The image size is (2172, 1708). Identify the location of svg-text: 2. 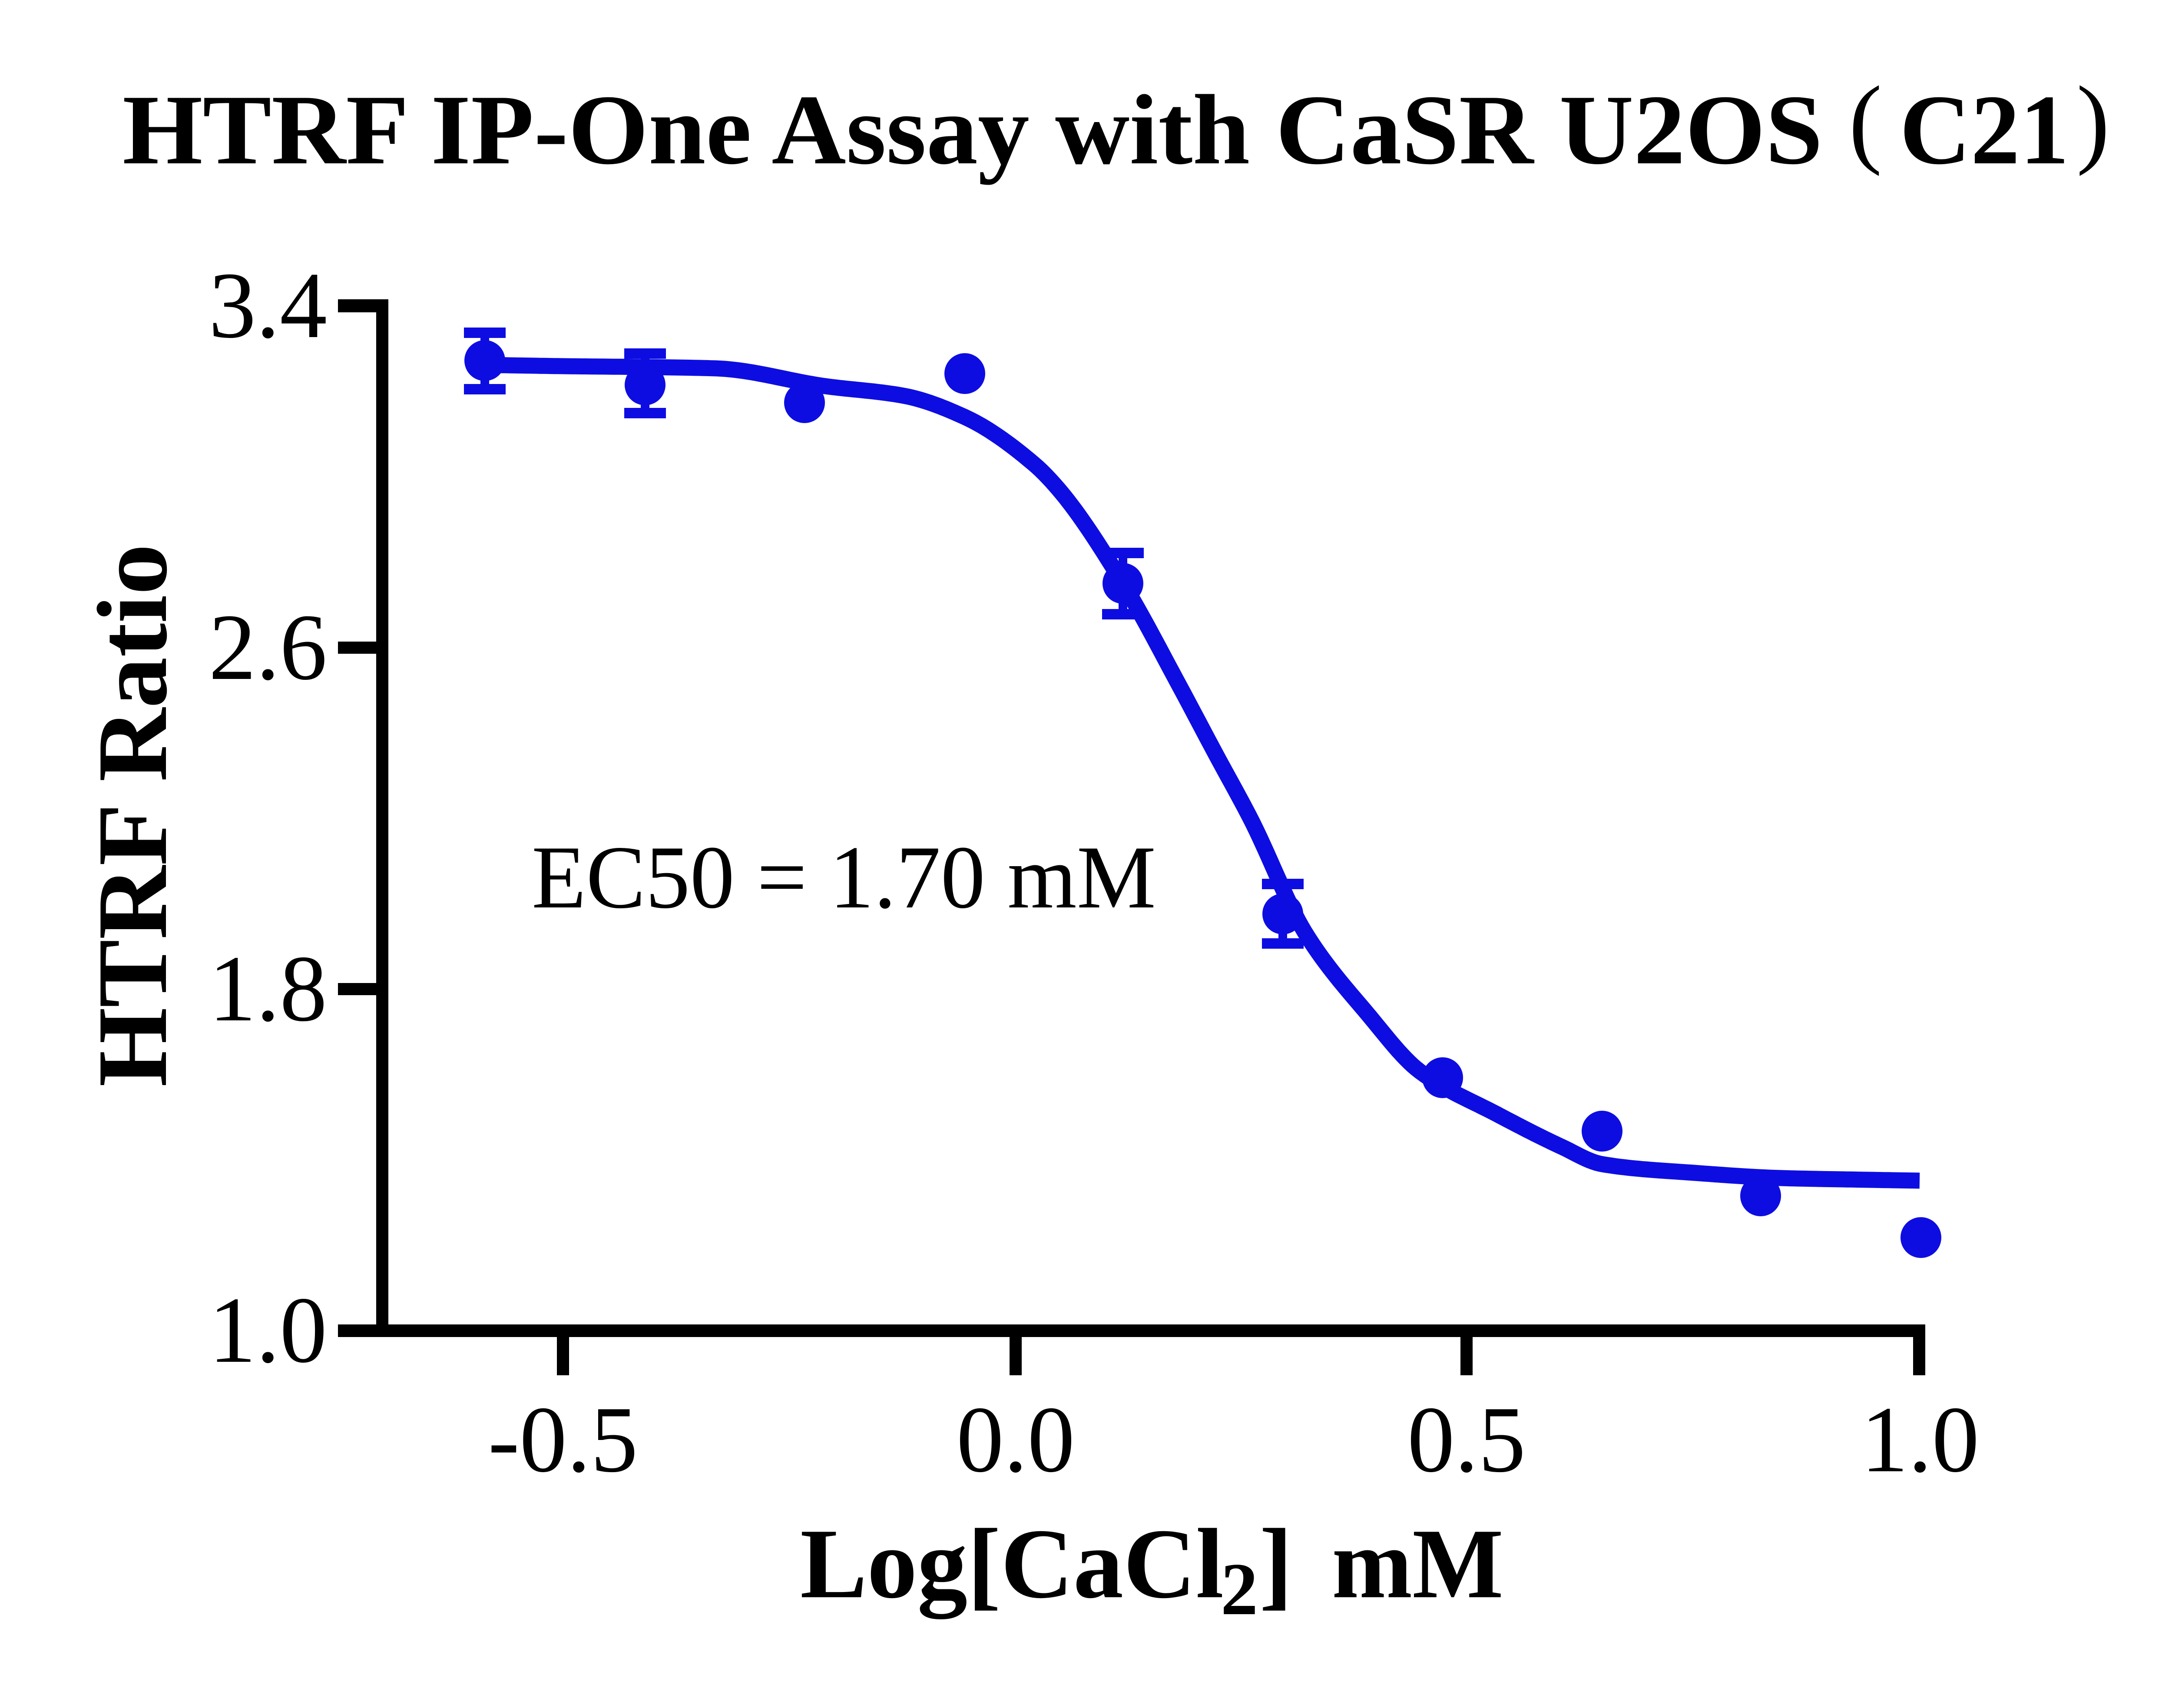
(1239, 1589).